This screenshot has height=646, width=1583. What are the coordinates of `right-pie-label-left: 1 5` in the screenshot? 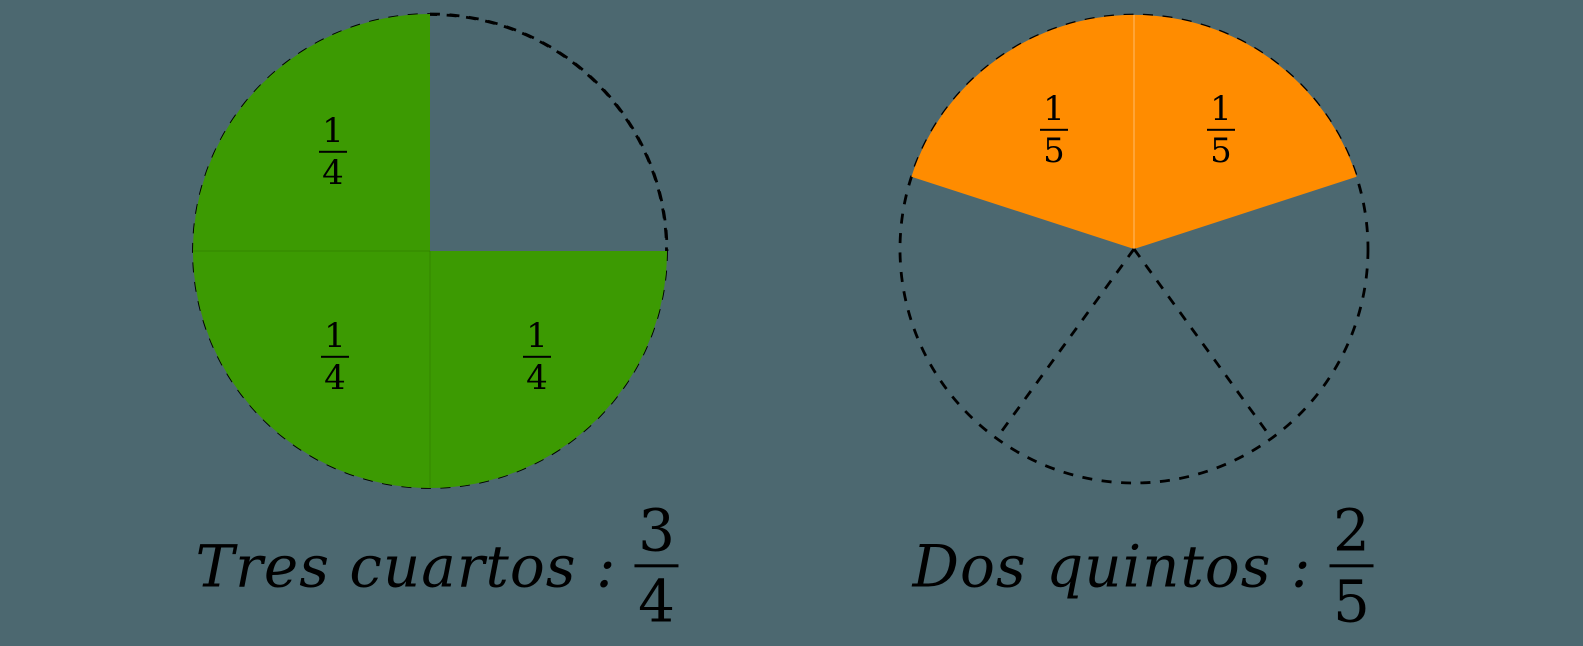 It's located at (1054, 130).